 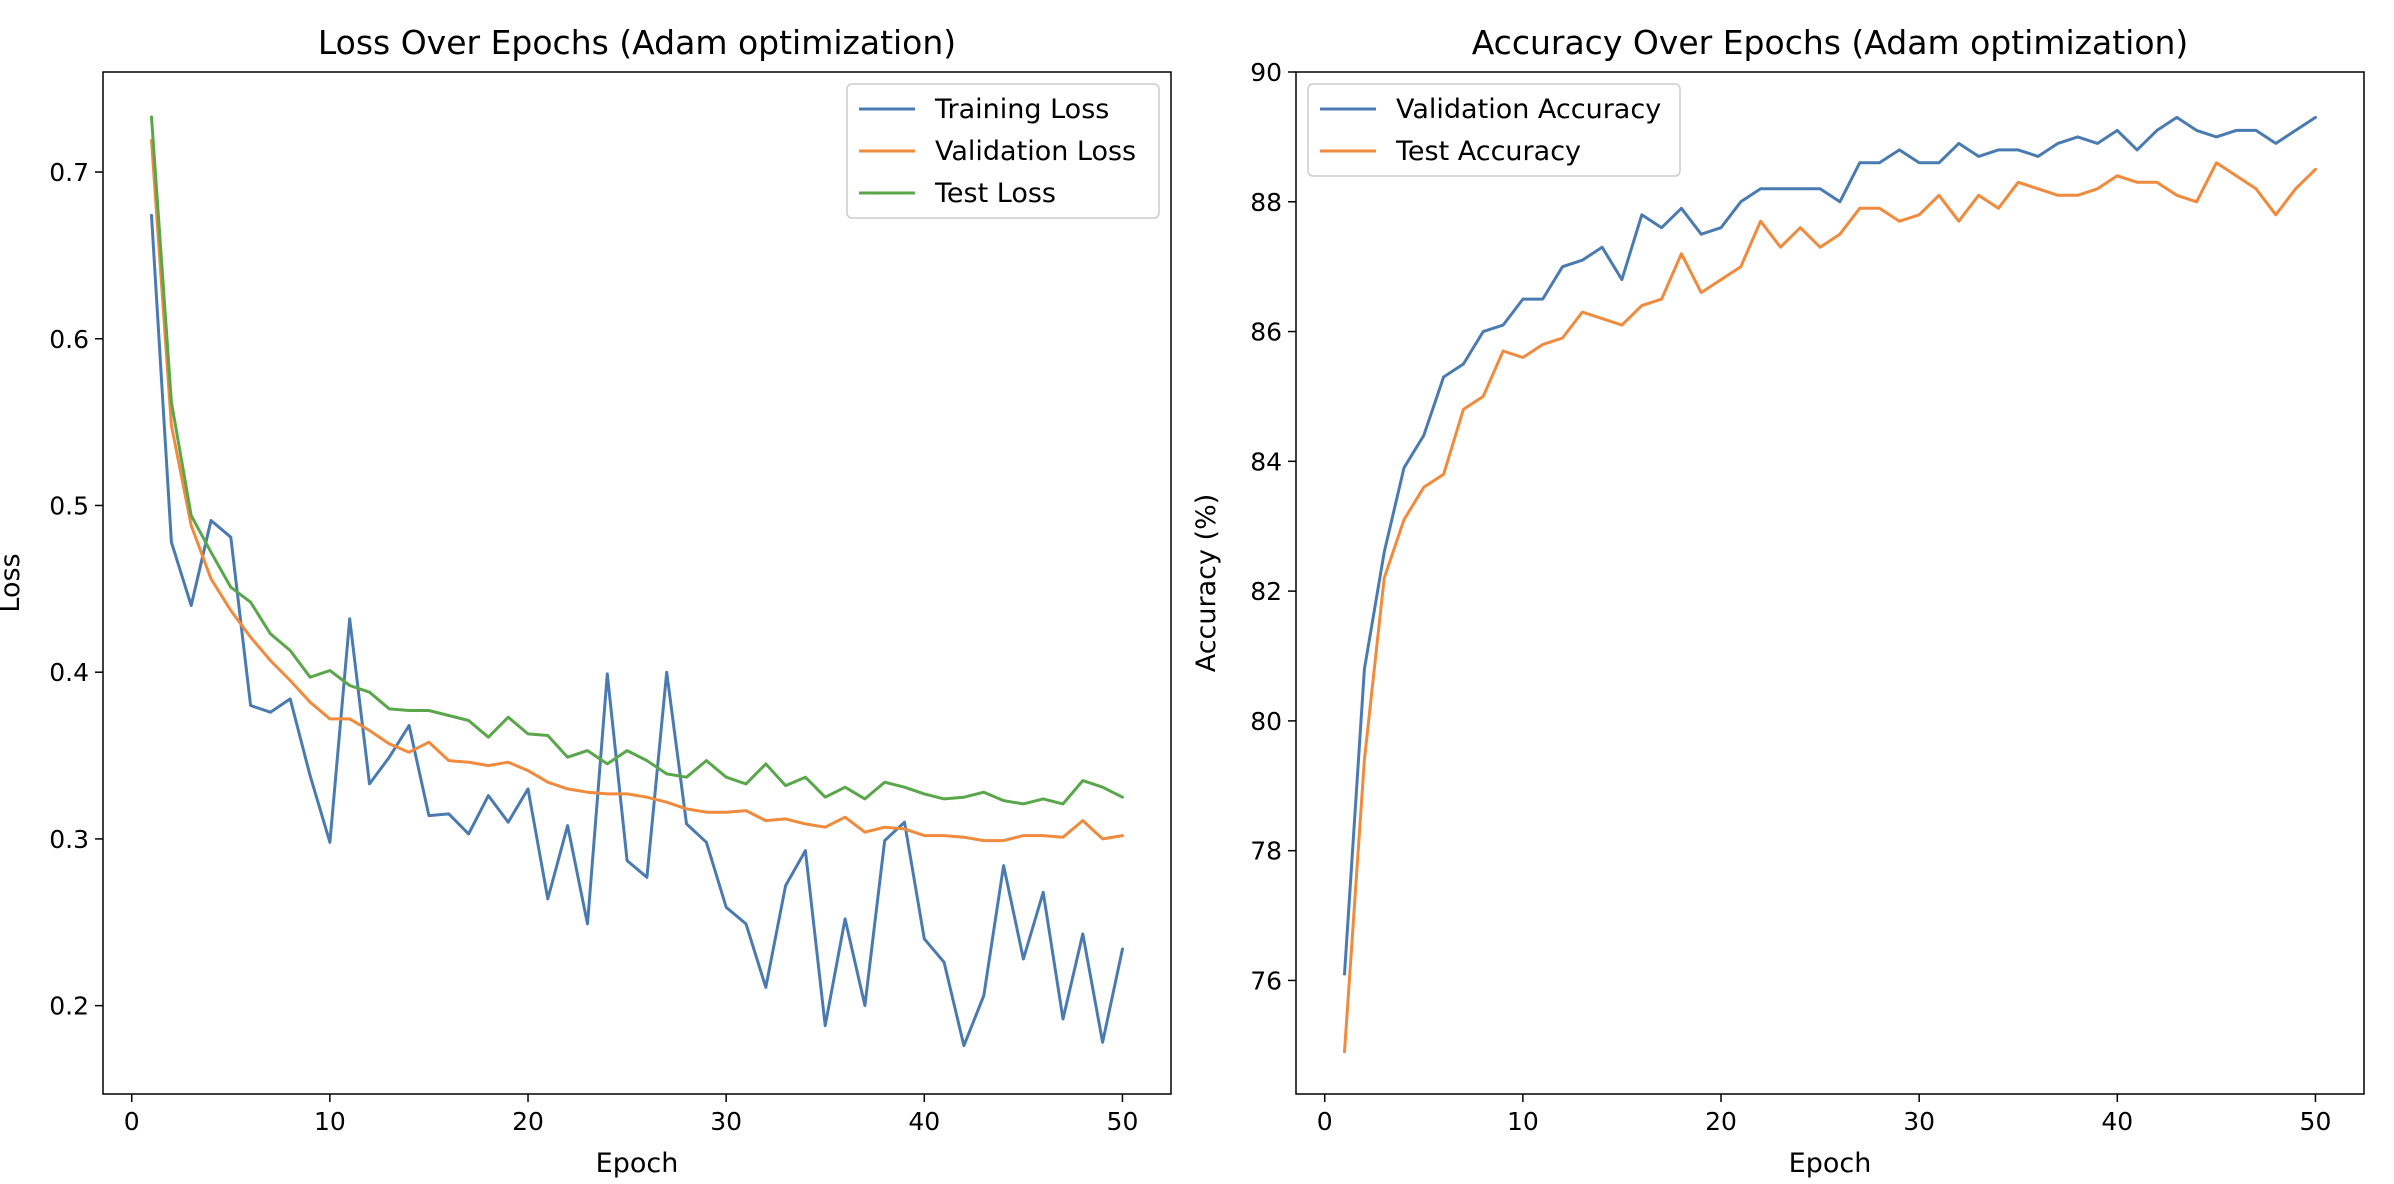 I want to click on accuracy-x-tick-label: 50, so click(x=2316, y=1121).